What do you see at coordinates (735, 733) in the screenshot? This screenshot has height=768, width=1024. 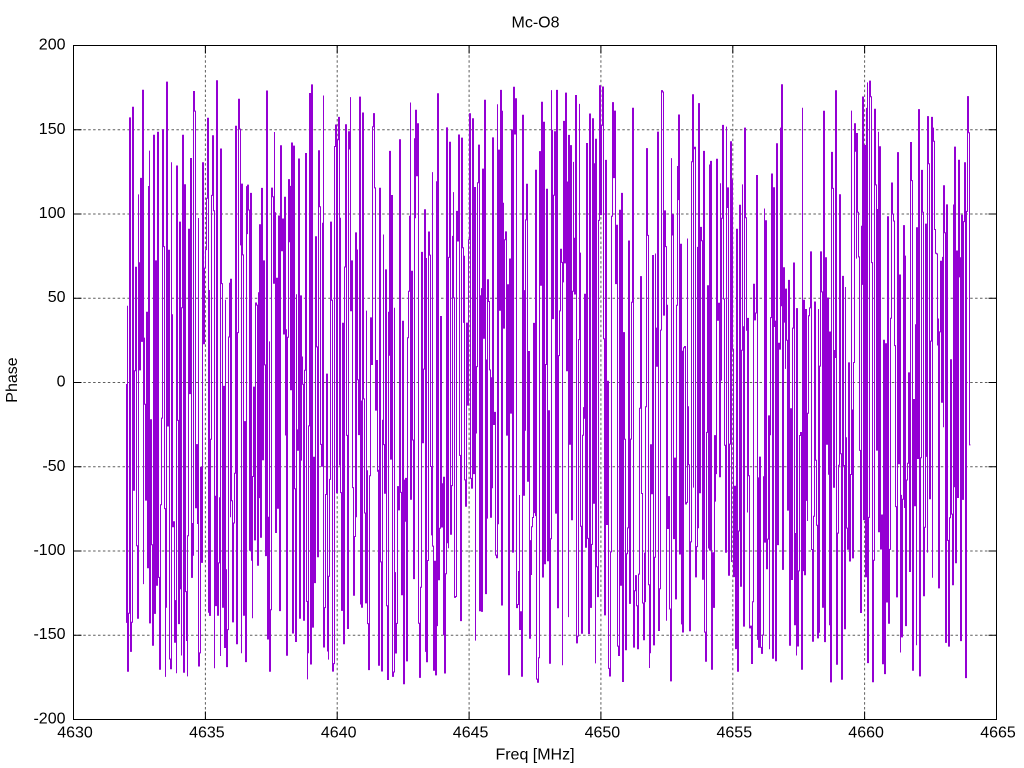 I see `svg-text: 4655` at bounding box center [735, 733].